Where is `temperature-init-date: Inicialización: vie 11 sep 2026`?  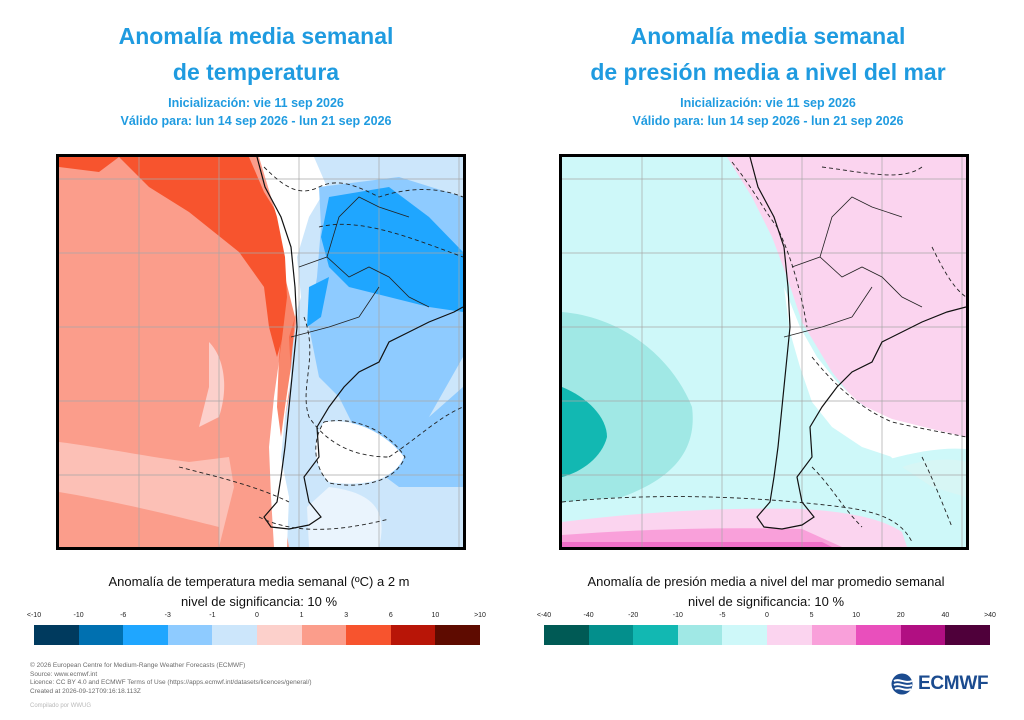 temperature-init-date: Inicialización: vie 11 sep 2026 is located at coordinates (256, 103).